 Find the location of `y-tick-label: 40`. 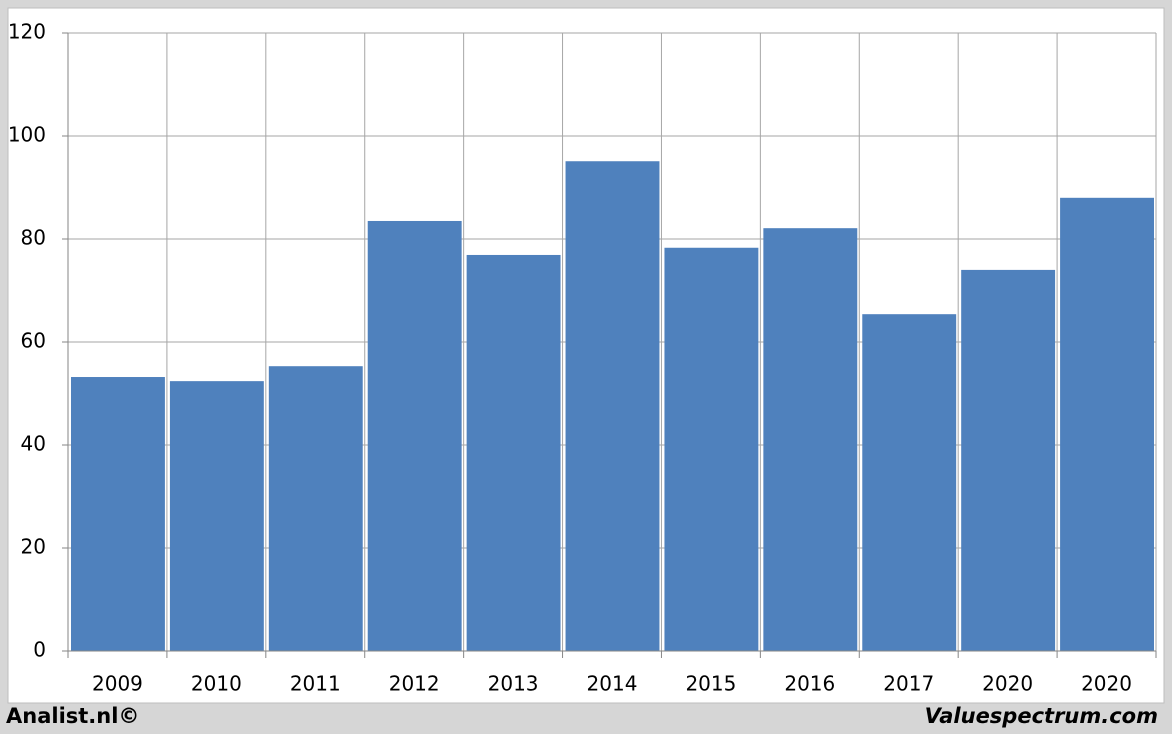

y-tick-label: 40 is located at coordinates (33, 444).